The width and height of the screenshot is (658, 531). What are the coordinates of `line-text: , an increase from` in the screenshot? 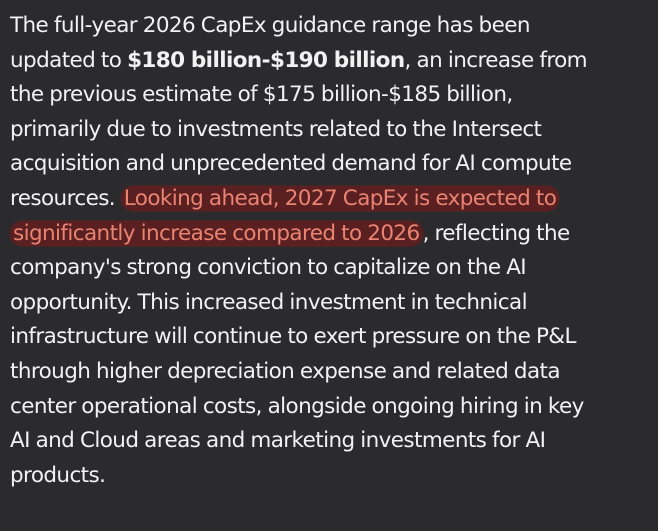 It's located at (496, 60).